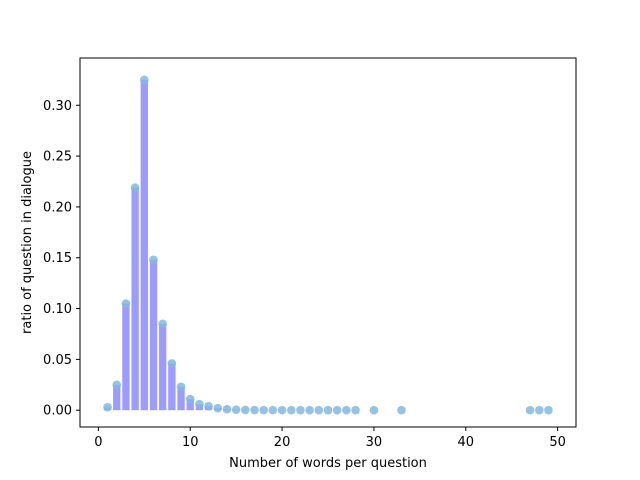  Describe the element at coordinates (57, 106) in the screenshot. I see `y-tick-label-6: 0.30` at that location.